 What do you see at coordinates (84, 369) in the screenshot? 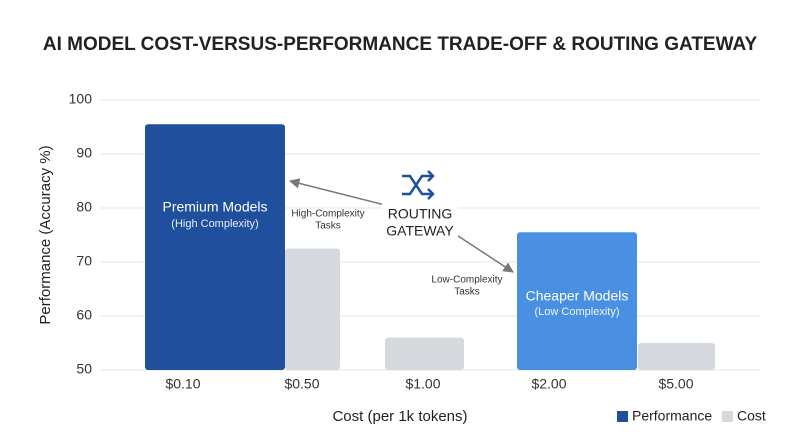
I see `y-tick-label: 50` at bounding box center [84, 369].